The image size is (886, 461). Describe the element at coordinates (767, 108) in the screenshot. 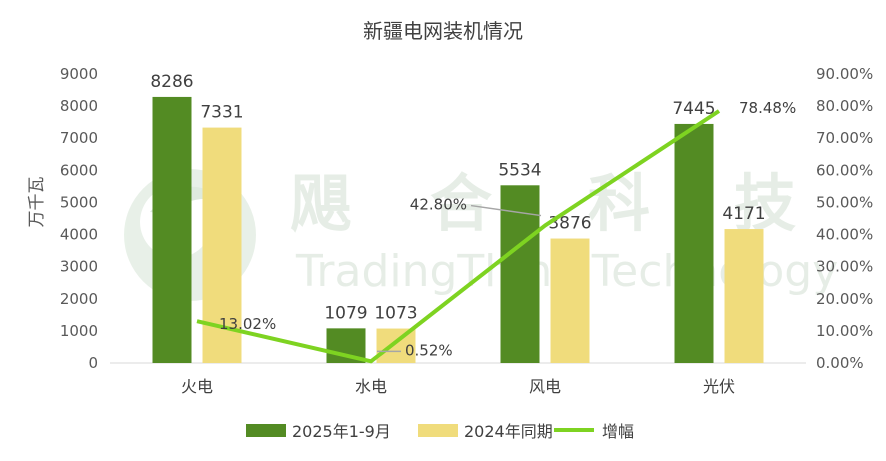

I see `growth-value-label: 78.48%` at that location.